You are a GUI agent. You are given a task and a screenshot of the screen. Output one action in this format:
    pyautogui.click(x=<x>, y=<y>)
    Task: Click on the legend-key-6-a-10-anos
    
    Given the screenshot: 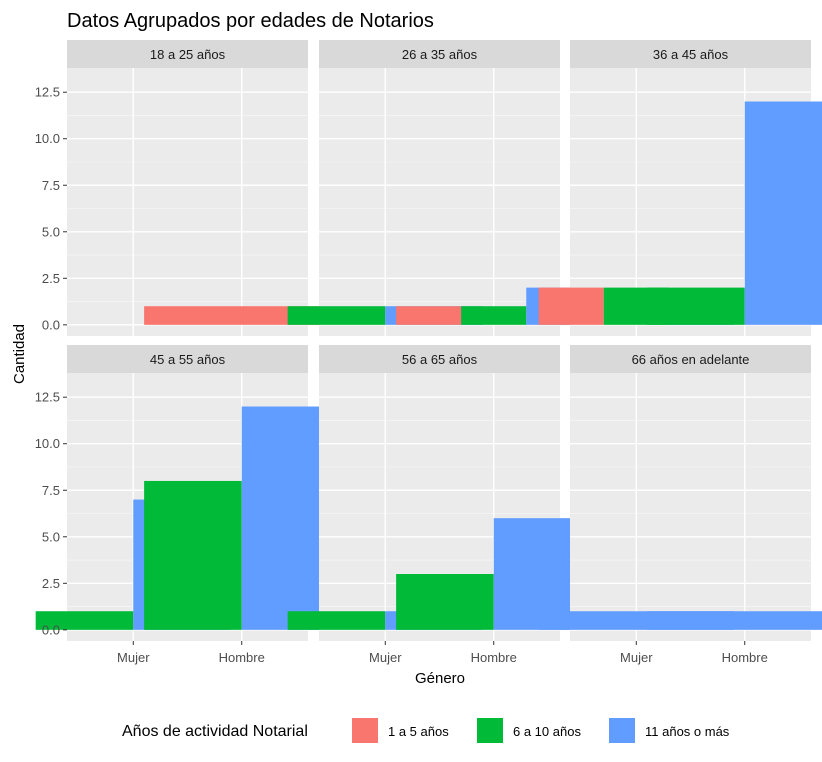 What is the action you would take?
    pyautogui.click(x=490, y=730)
    